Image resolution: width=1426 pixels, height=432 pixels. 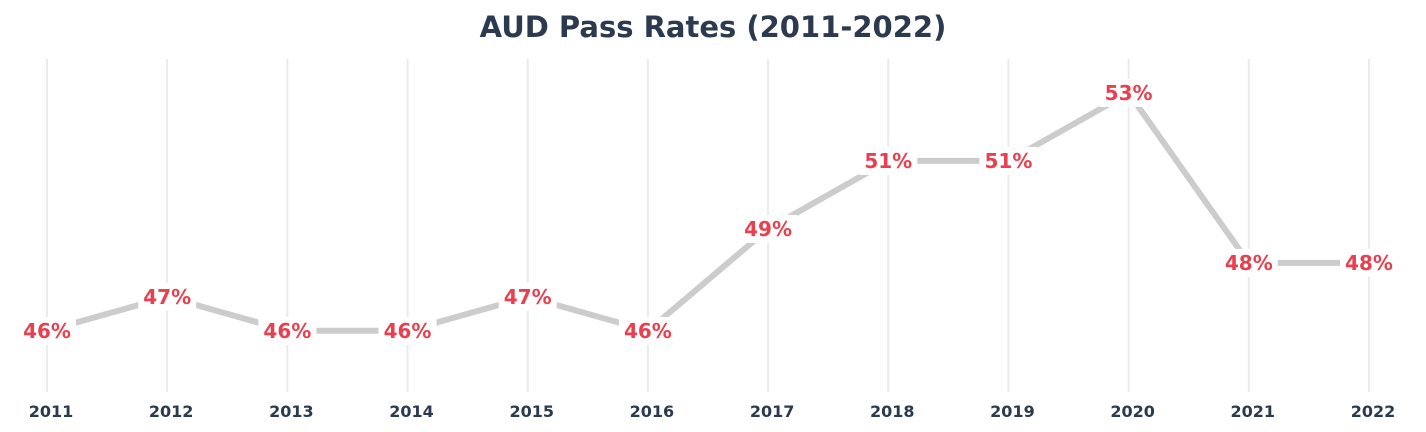 I want to click on x-tick-label: 2013, so click(x=291, y=411).